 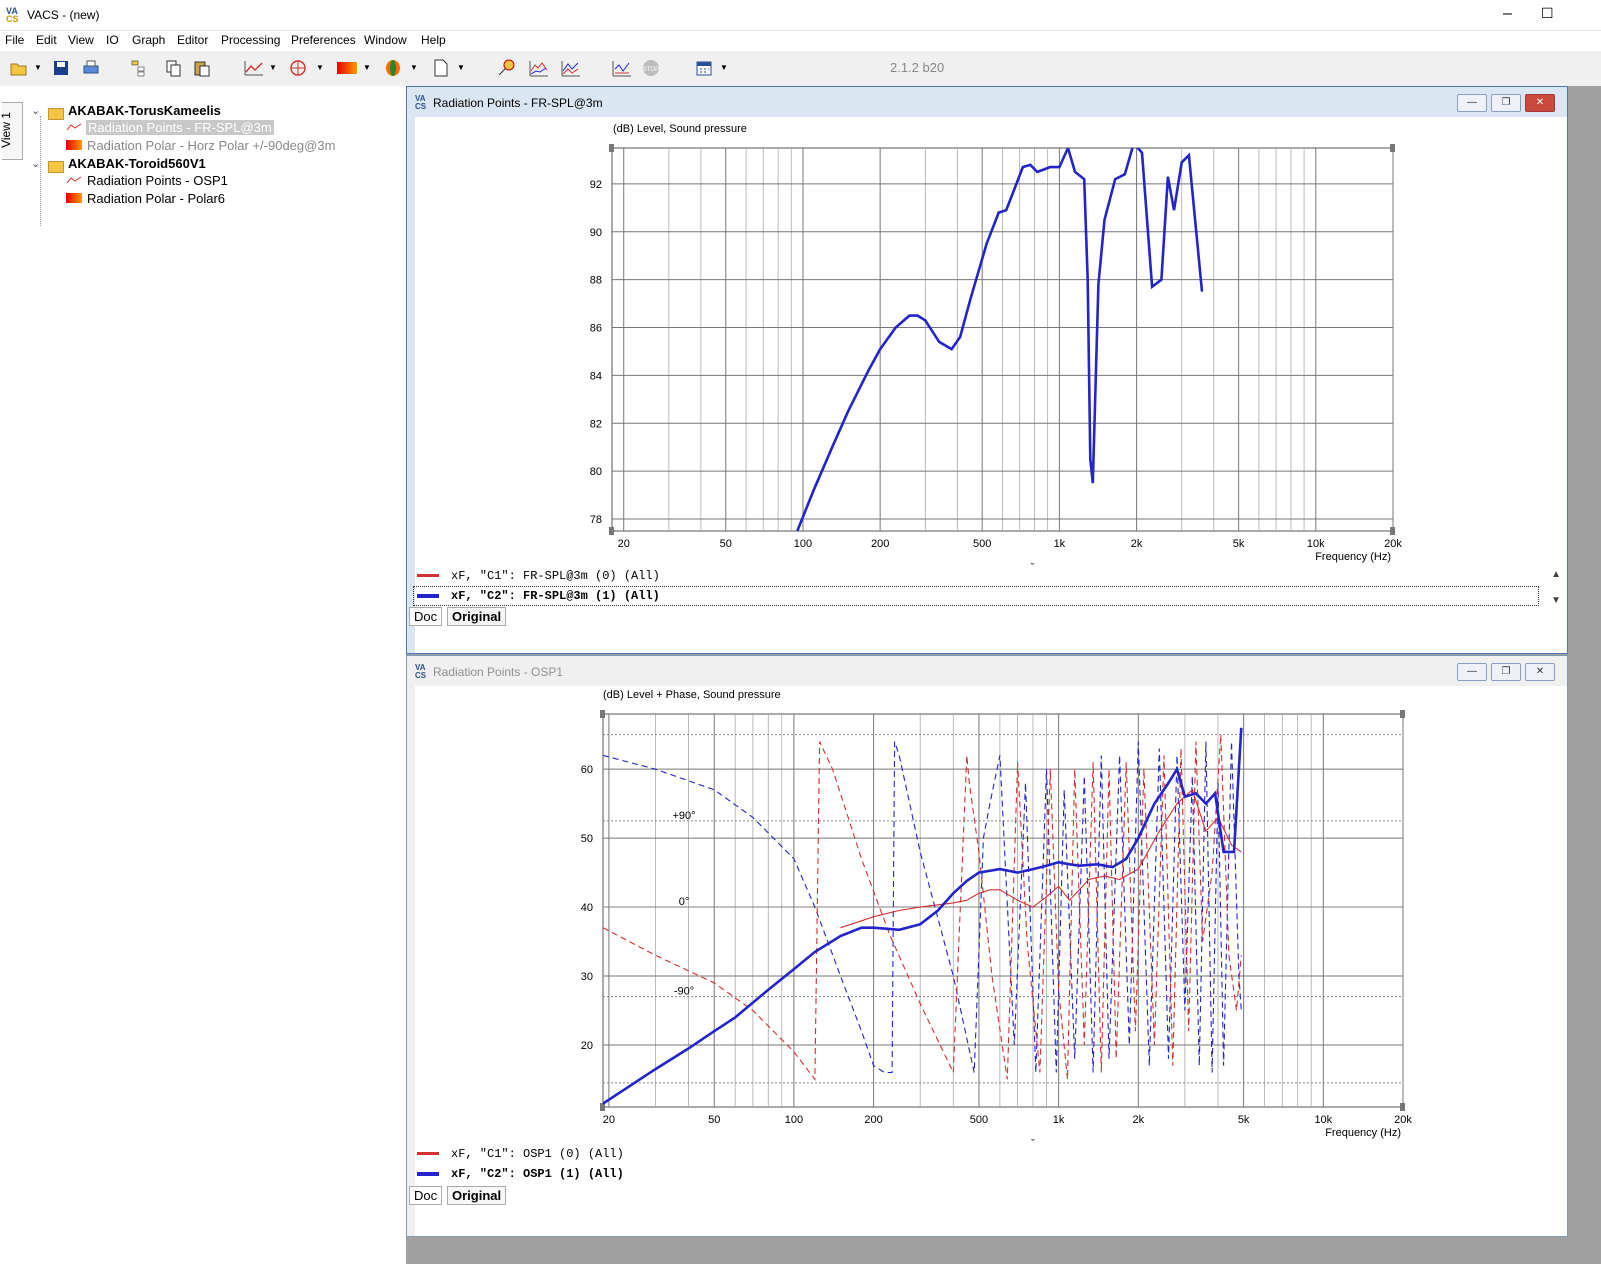 I want to click on legend-item-c1: xF, "C1": OSP1 (0) (All), so click(x=520, y=1154).